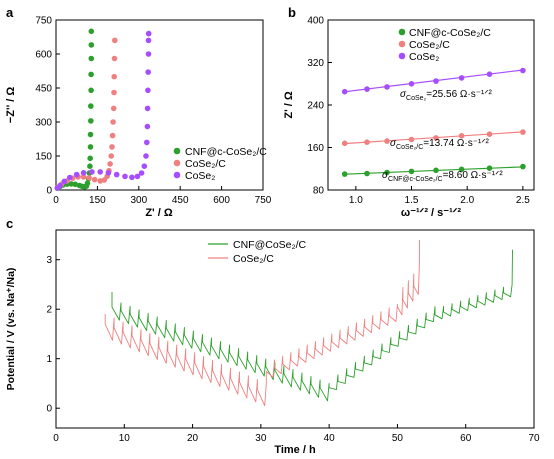 Image resolution: width=554 pixels, height=459 pixels. I want to click on panel-a-label: a, so click(10, 12).